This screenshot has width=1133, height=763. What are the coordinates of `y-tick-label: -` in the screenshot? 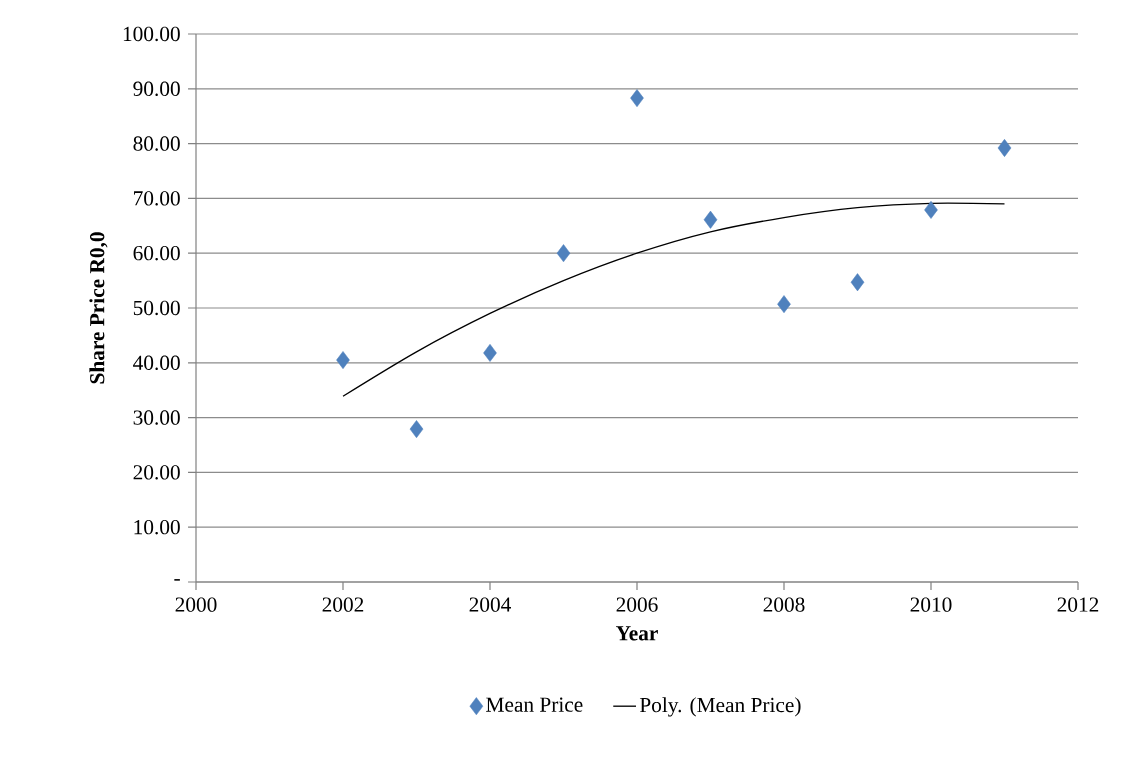 It's located at (177, 580).